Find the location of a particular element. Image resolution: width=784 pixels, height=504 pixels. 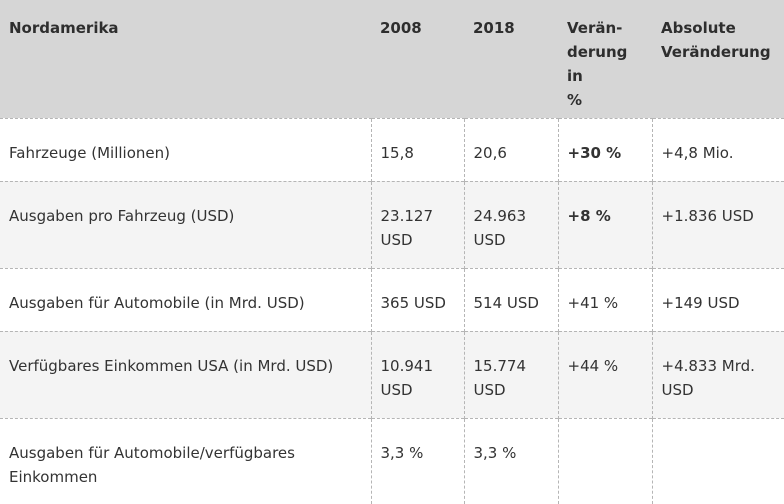

change-percent: +30 % is located at coordinates (604, 149).